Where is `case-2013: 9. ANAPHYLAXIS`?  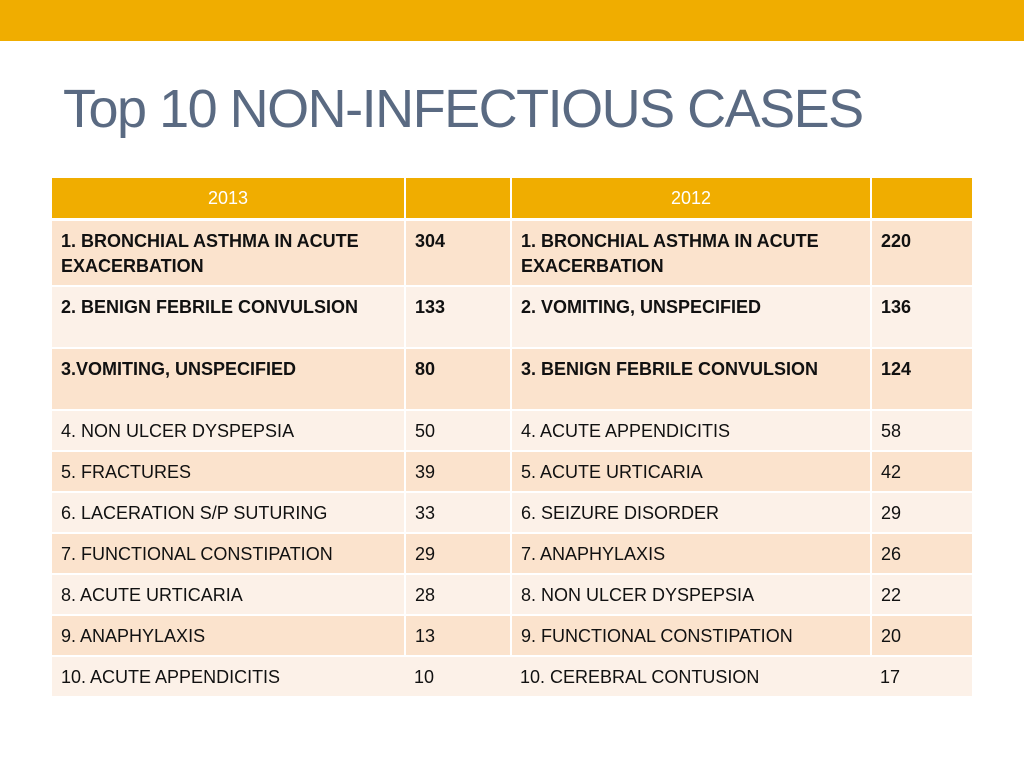
case-2013: 9. ANAPHYLAXIS is located at coordinates (229, 636).